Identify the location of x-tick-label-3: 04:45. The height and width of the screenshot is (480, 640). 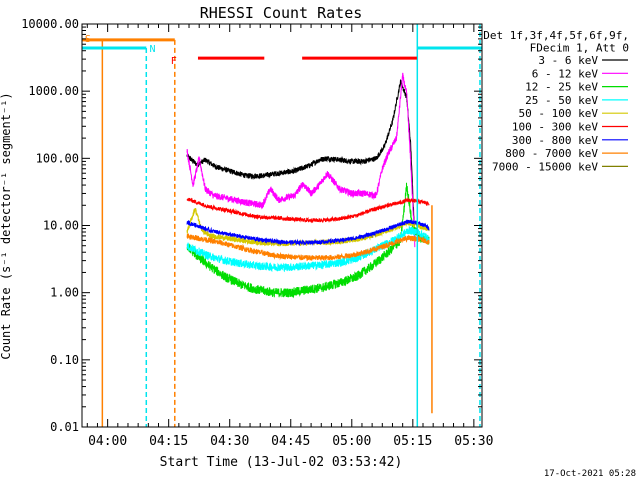
(290, 441).